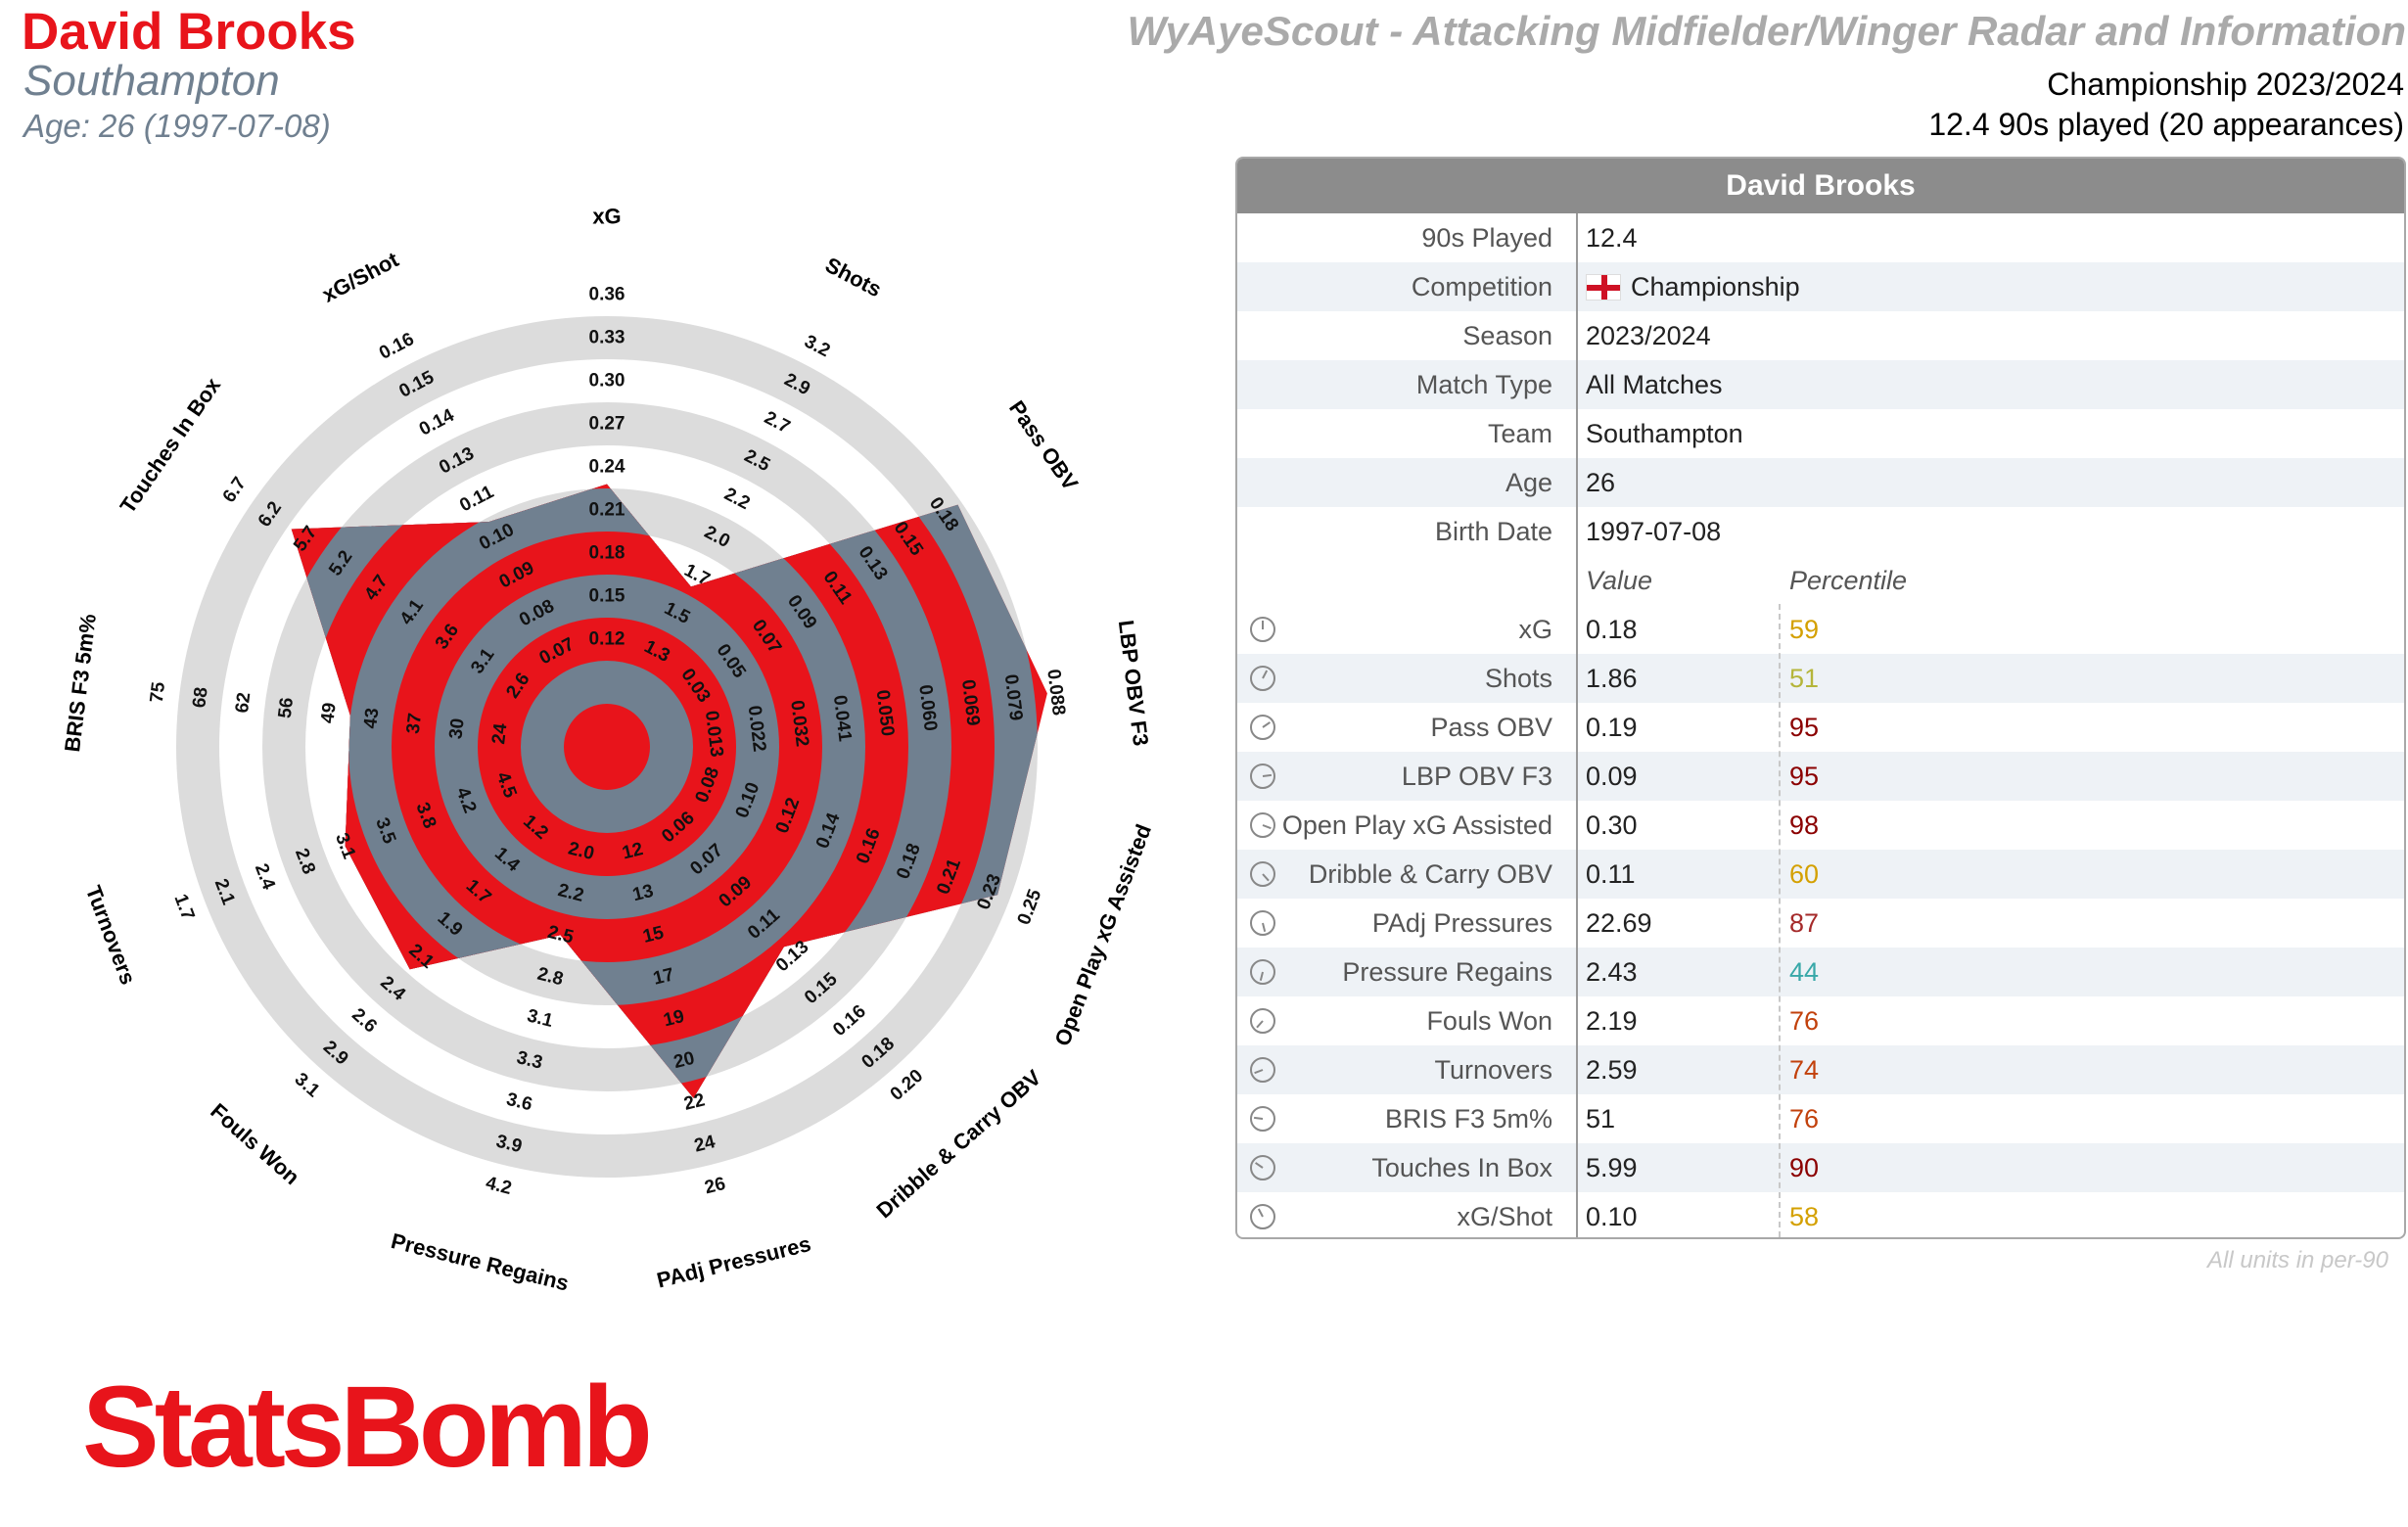 The height and width of the screenshot is (1527, 2408). I want to click on radar-tick-label: 13, so click(643, 893).